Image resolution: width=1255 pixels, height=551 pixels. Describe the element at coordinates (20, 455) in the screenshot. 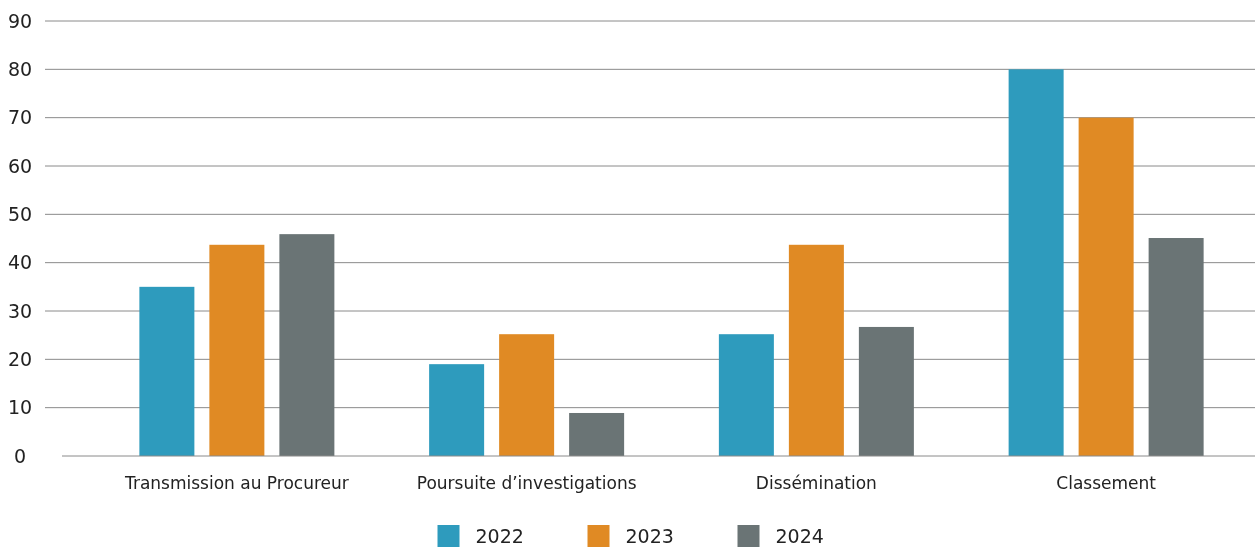

I see `y-tick-label: 0` at that location.